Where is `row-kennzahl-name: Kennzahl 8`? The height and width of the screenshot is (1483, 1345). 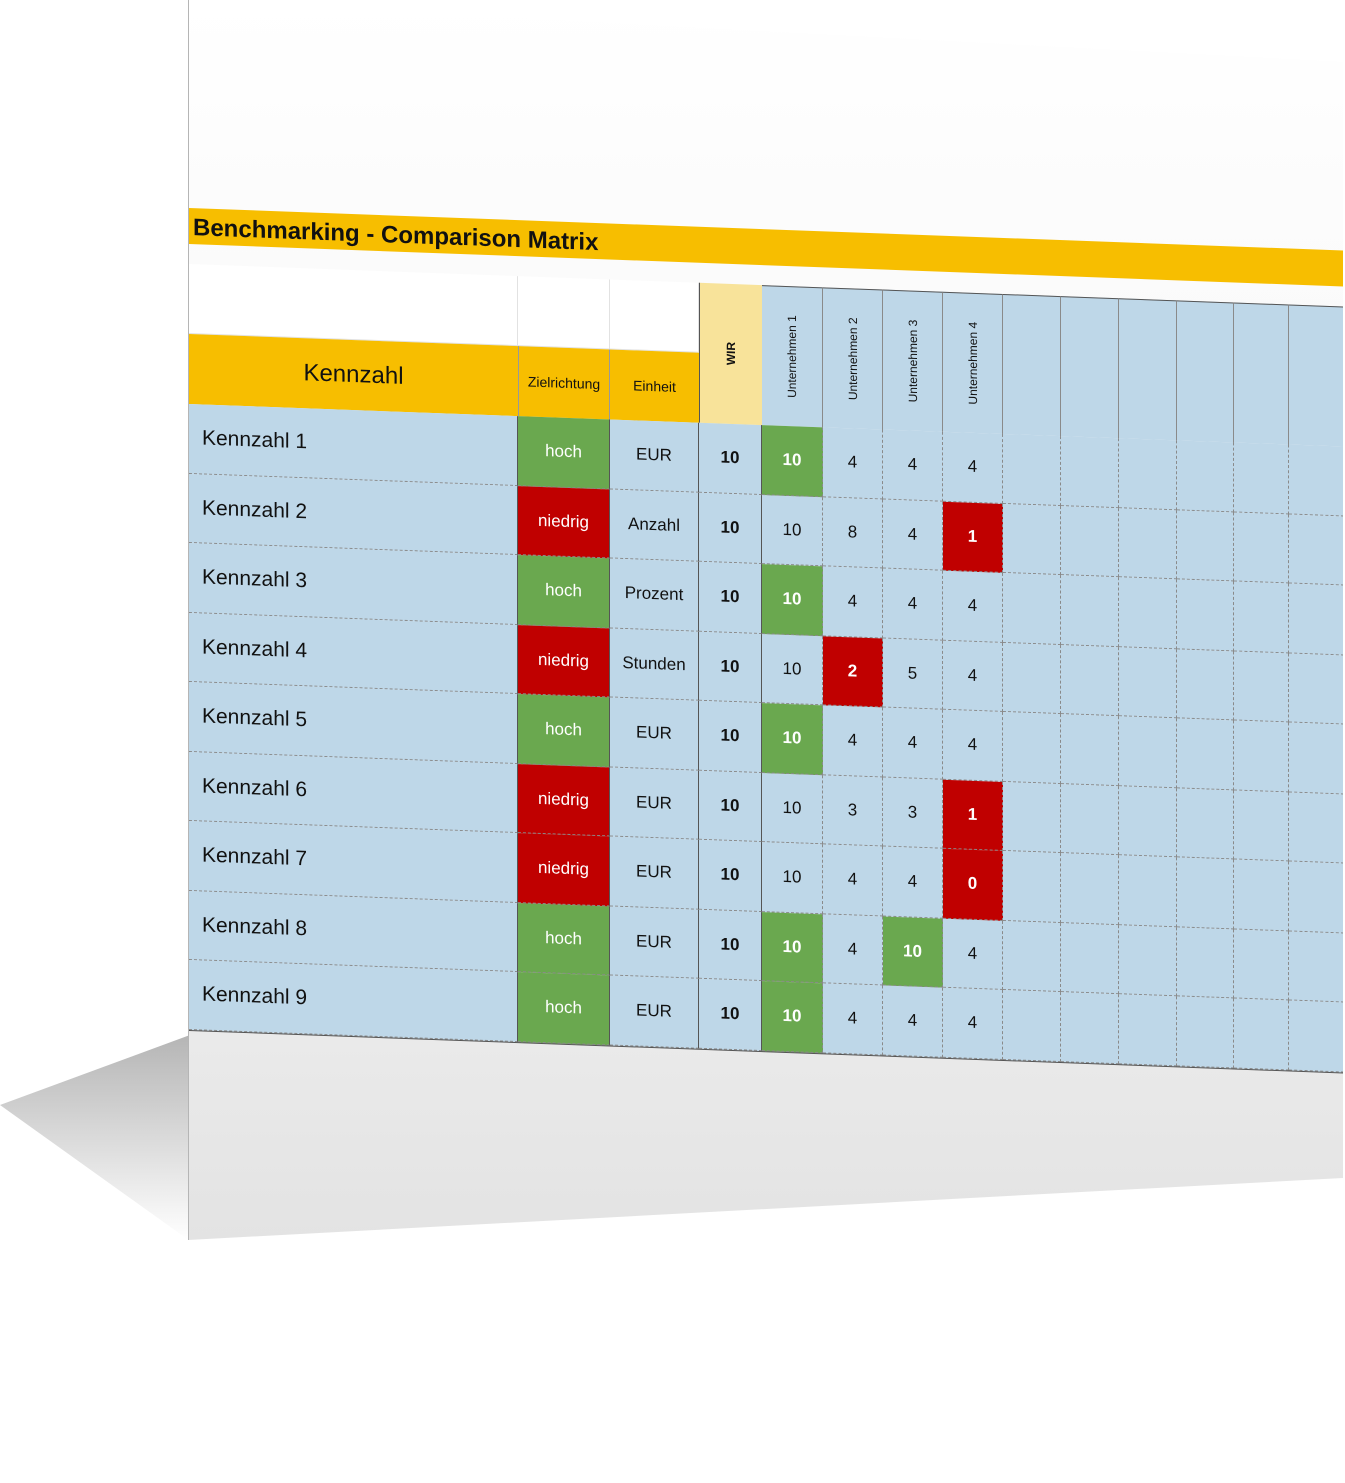
row-kennzahl-name: Kennzahl 8 is located at coordinates (353, 931).